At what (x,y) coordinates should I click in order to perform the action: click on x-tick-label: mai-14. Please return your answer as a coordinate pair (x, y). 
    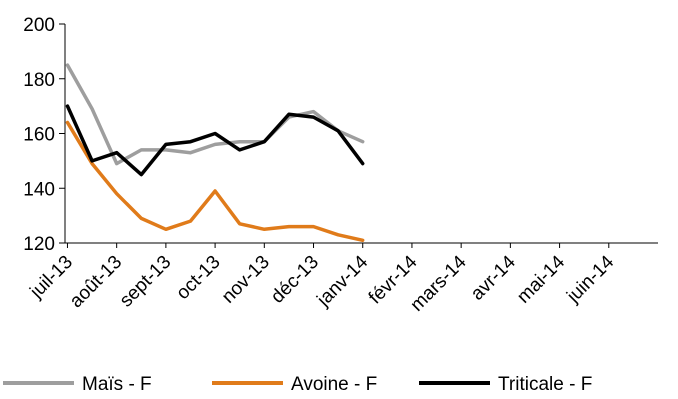
    Looking at the image, I should click on (541, 279).